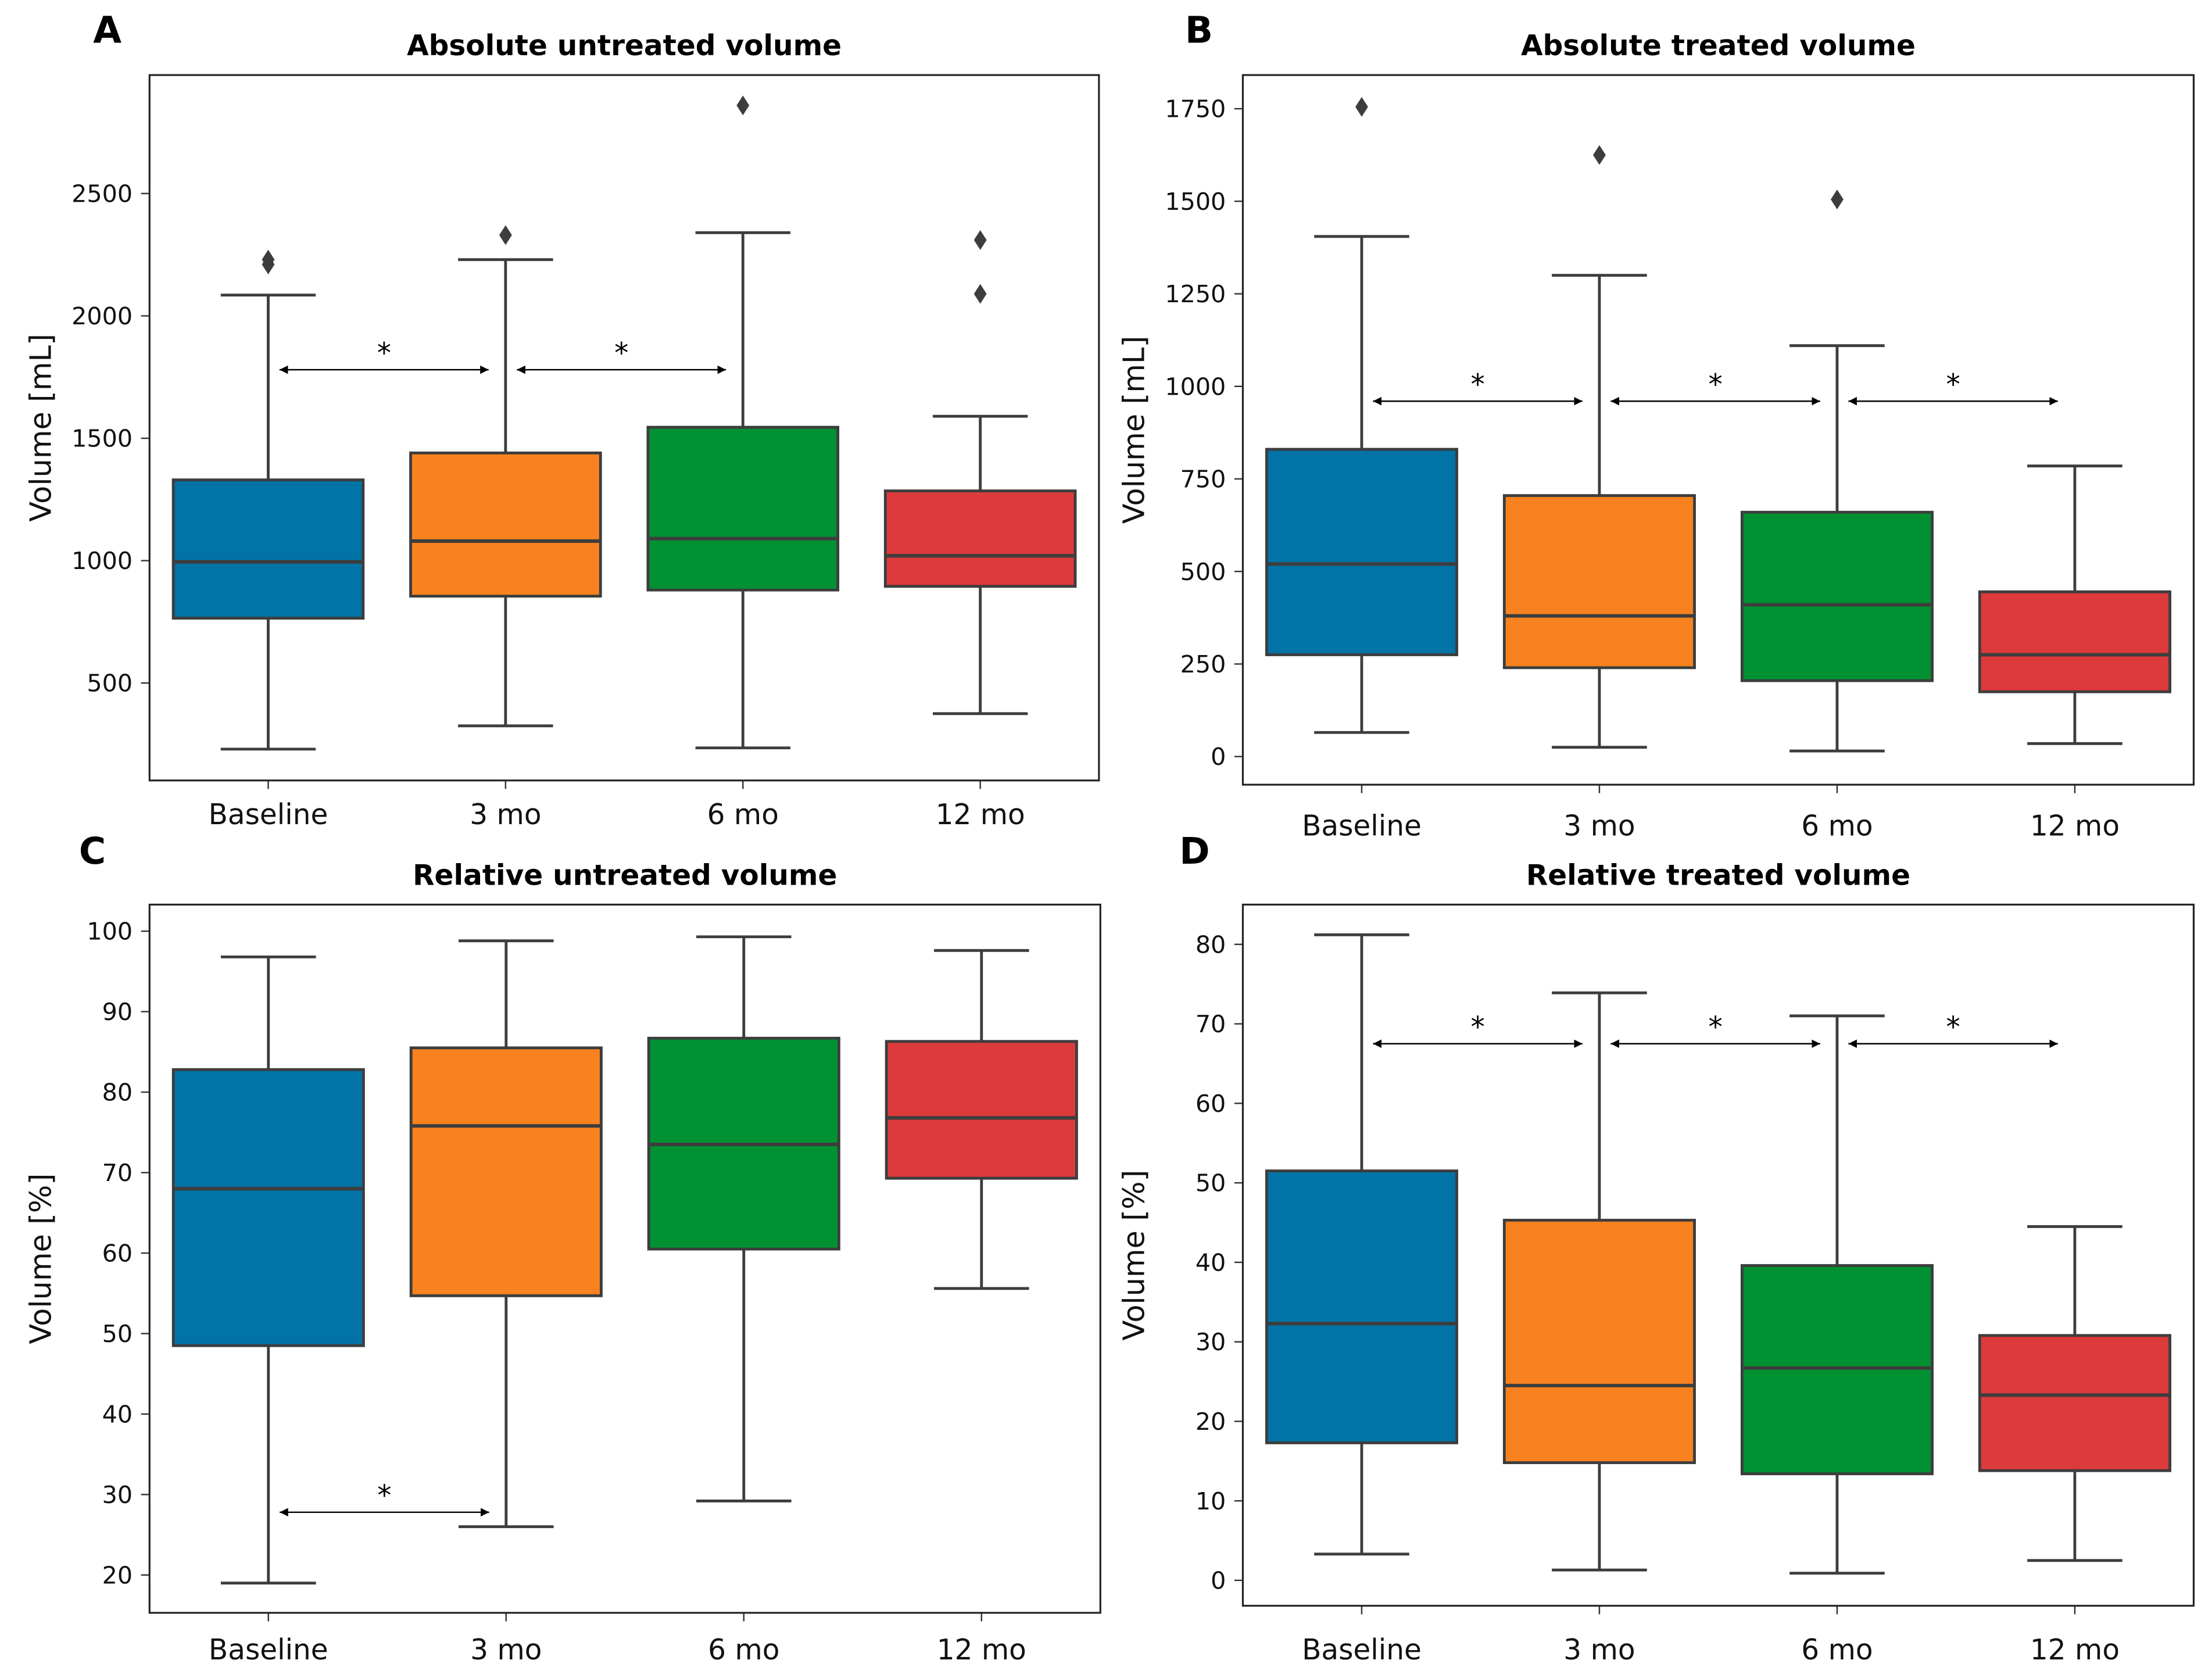  Describe the element at coordinates (110, 932) in the screenshot. I see `y-tick-label: 100` at that location.